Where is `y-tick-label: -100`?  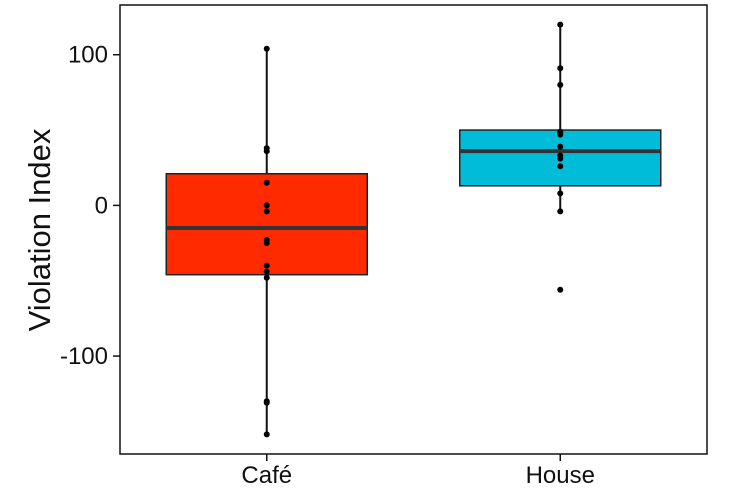 y-tick-label: -100 is located at coordinates (84, 356).